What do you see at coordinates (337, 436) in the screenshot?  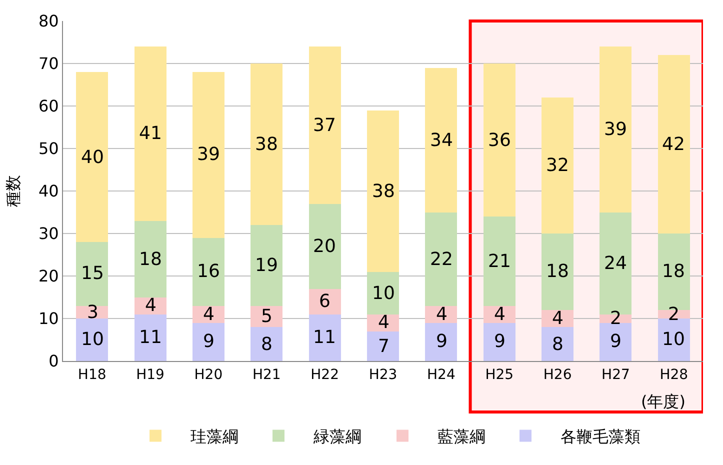 I see `legend-label: 緑藻綱` at bounding box center [337, 436].